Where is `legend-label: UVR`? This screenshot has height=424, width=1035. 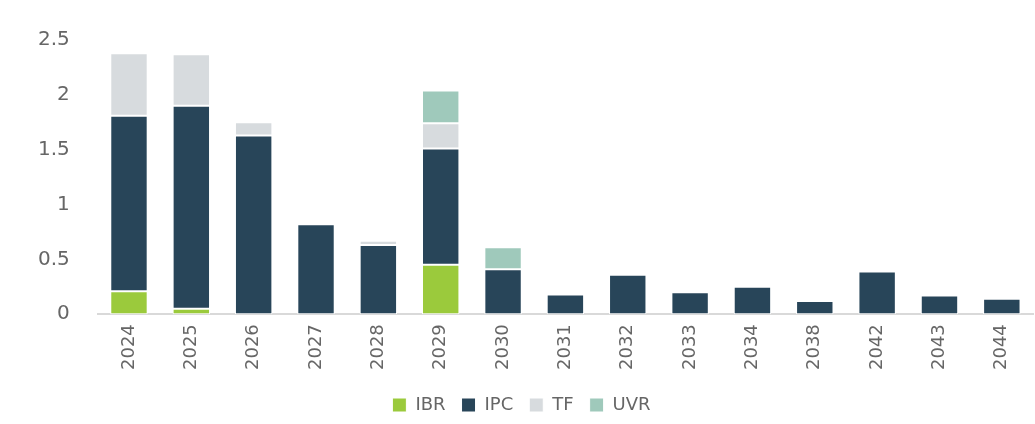 legend-label: UVR is located at coordinates (631, 403).